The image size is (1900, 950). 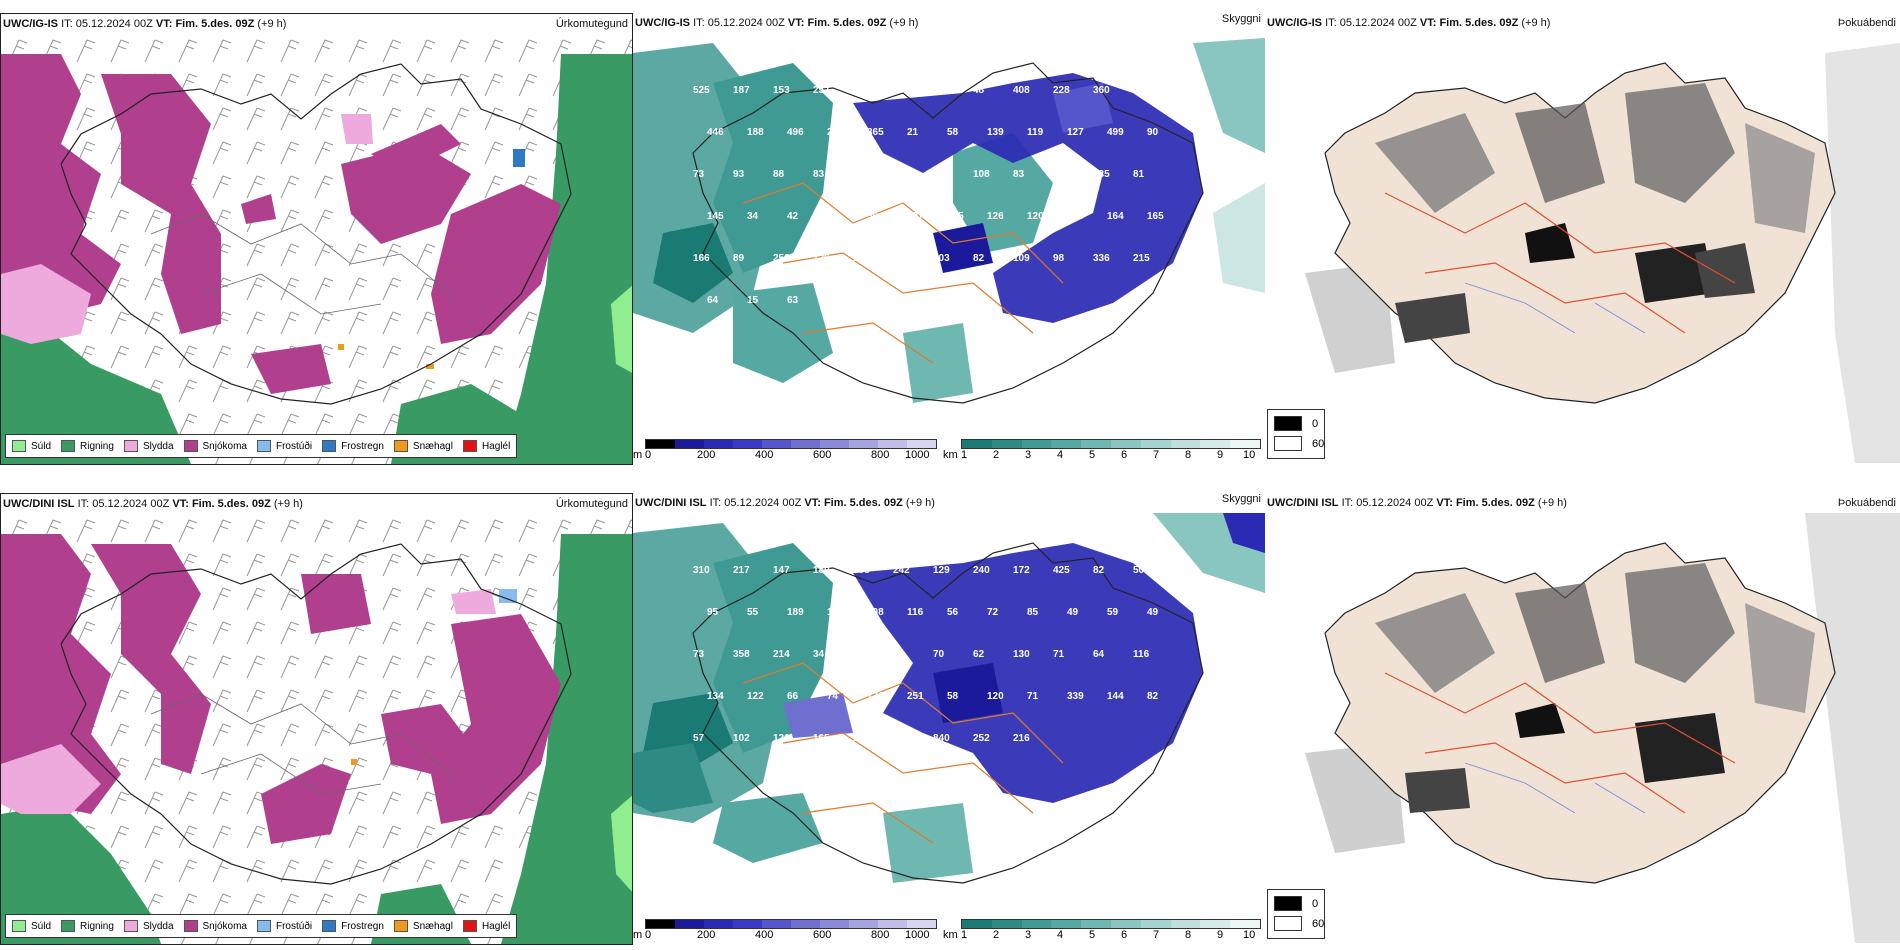 I want to click on cloud-base-label: 72, so click(x=993, y=612).